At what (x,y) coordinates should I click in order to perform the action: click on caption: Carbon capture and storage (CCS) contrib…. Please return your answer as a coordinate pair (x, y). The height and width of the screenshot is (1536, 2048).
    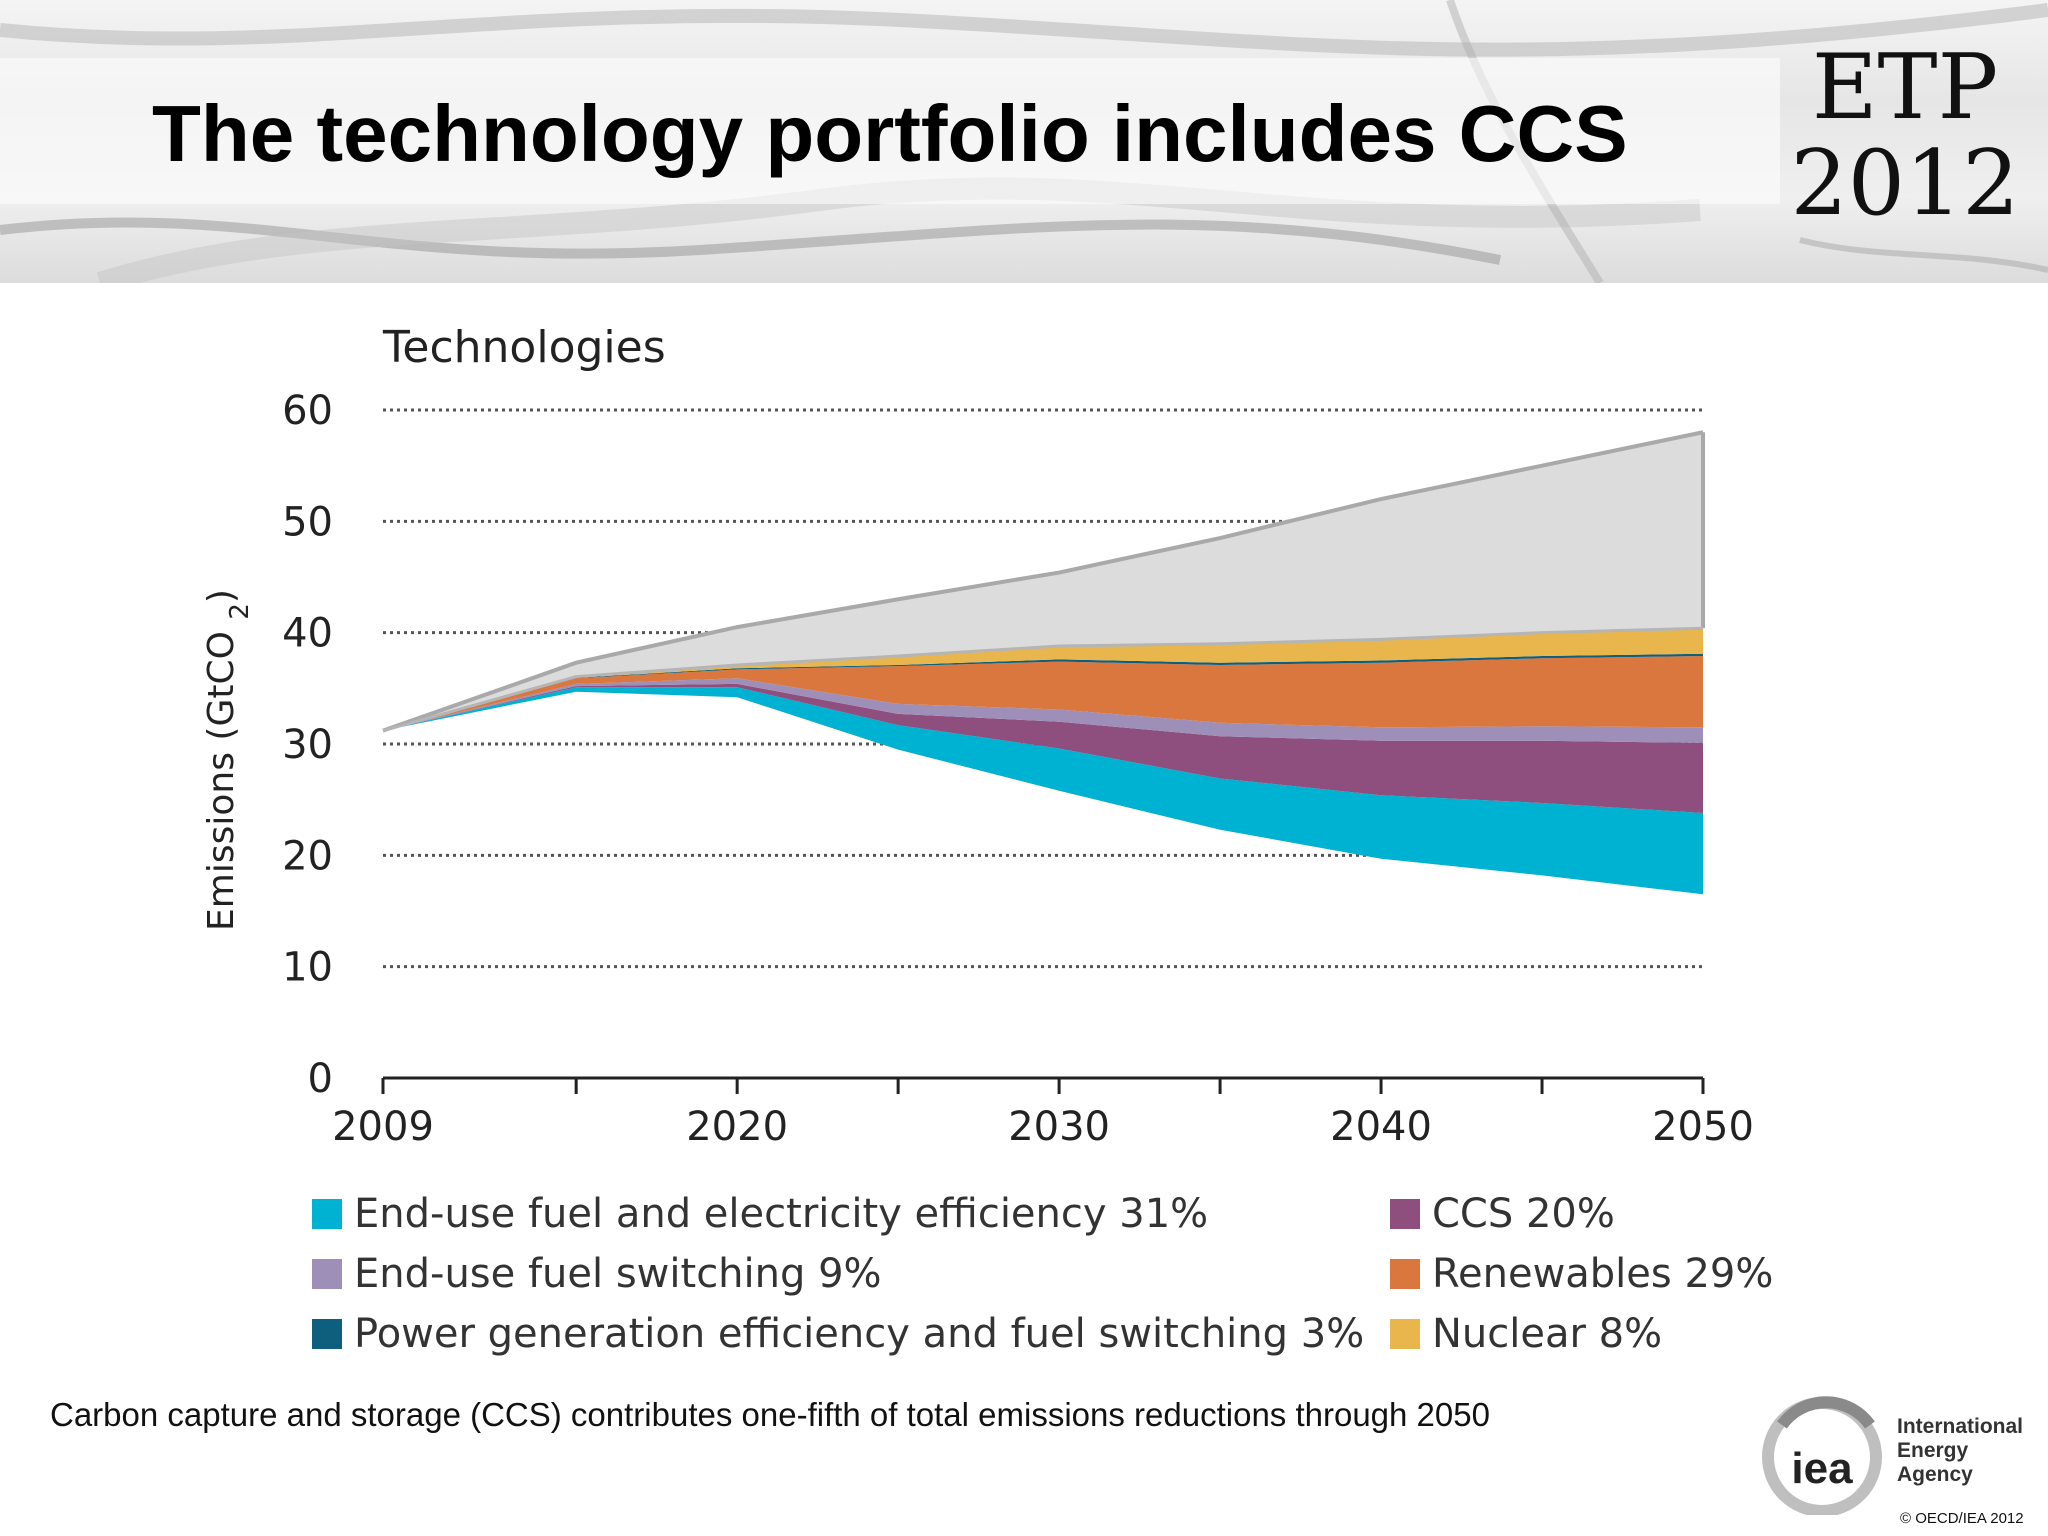
    Looking at the image, I should click on (770, 1414).